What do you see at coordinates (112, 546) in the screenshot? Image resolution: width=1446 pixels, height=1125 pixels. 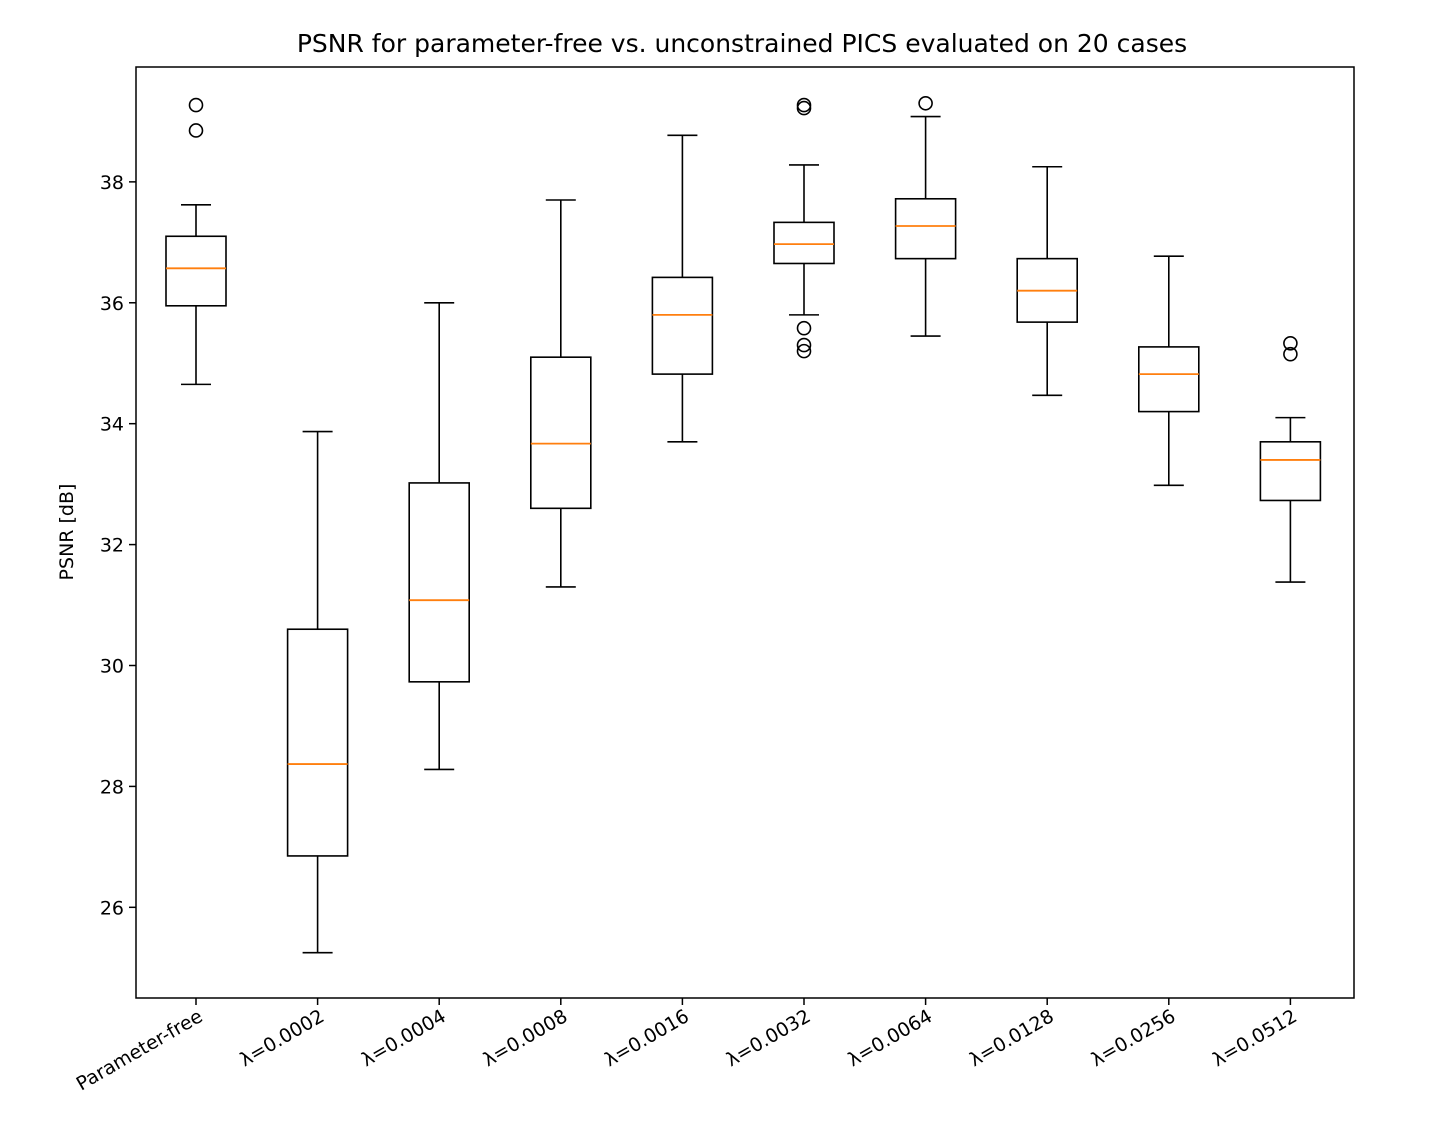 I see `y-tick-label: 32` at bounding box center [112, 546].